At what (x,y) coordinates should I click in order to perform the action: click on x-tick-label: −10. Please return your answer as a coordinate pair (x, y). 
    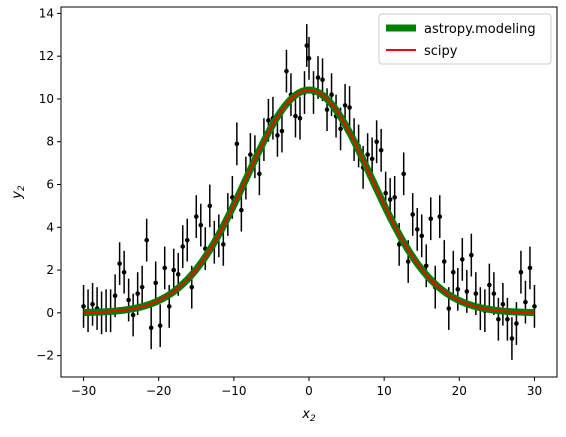
    Looking at the image, I should click on (233, 391).